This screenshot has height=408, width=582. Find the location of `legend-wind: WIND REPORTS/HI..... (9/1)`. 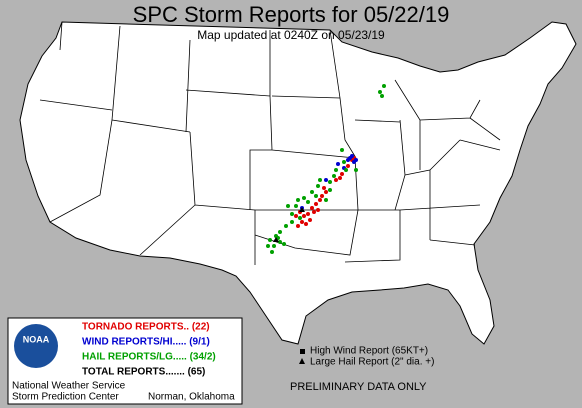

legend-wind: WIND REPORTS/HI..... (9/1) is located at coordinates (146, 342).